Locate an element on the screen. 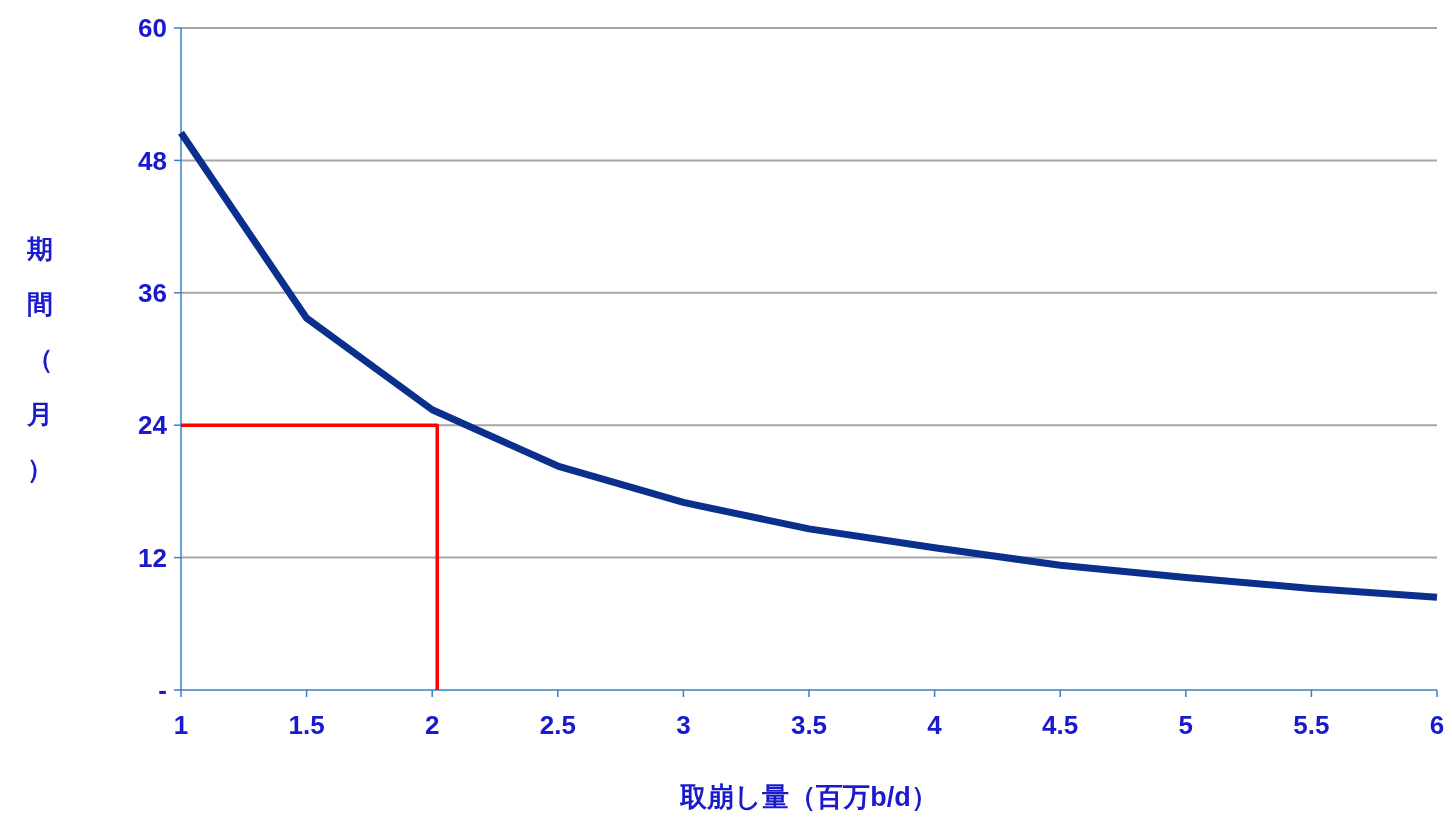 The image size is (1452, 822). y-tick-label: 48 is located at coordinates (152, 160).